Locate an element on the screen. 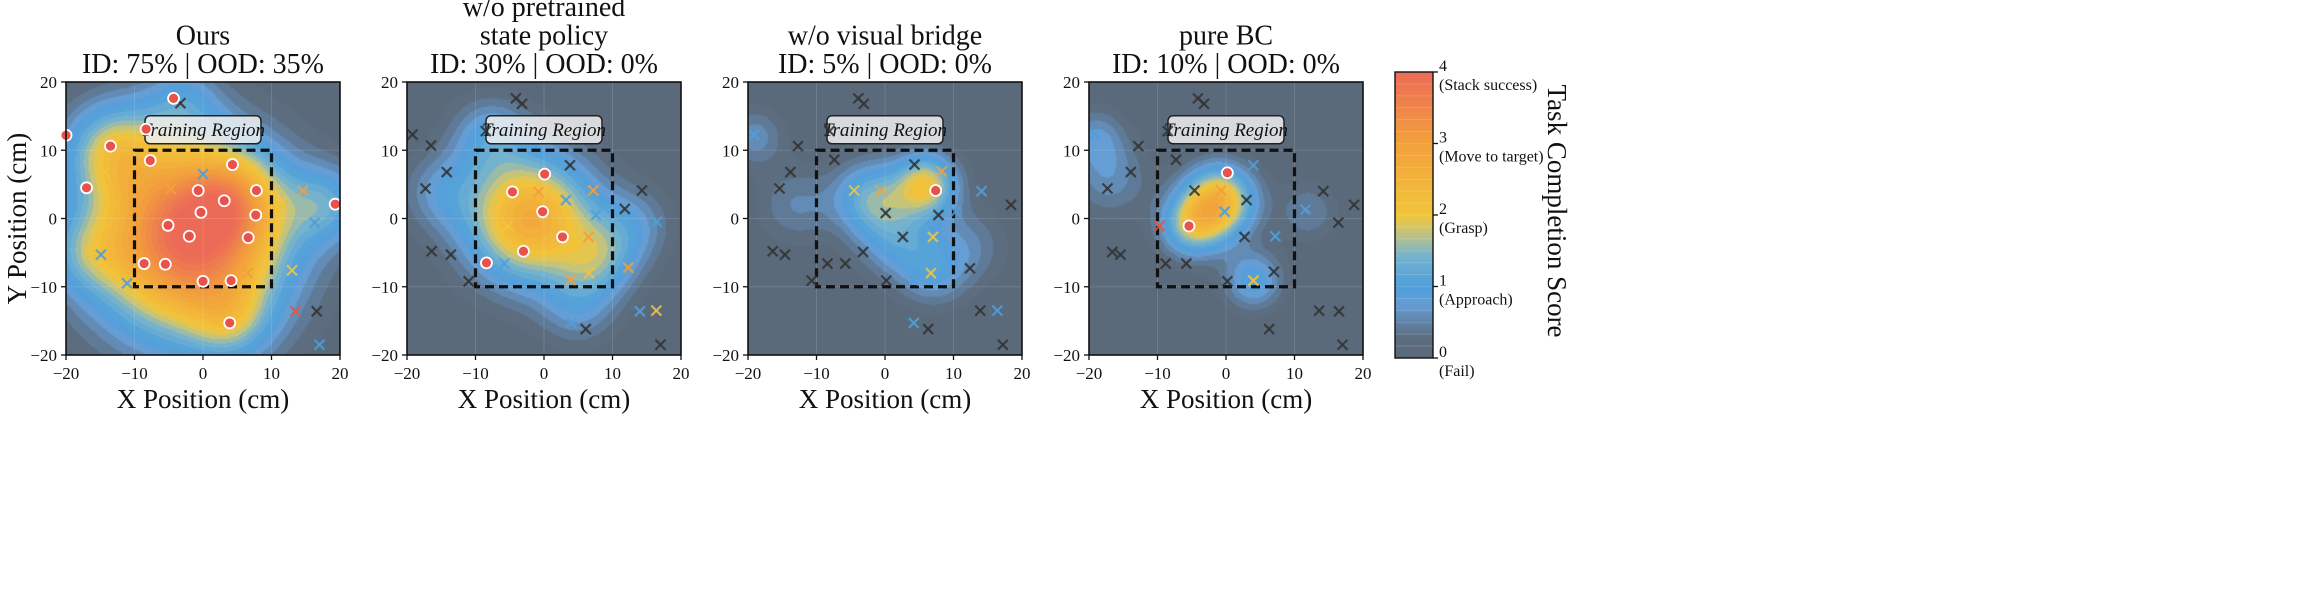  y-tick-label: −20 is located at coordinates (43, 355).